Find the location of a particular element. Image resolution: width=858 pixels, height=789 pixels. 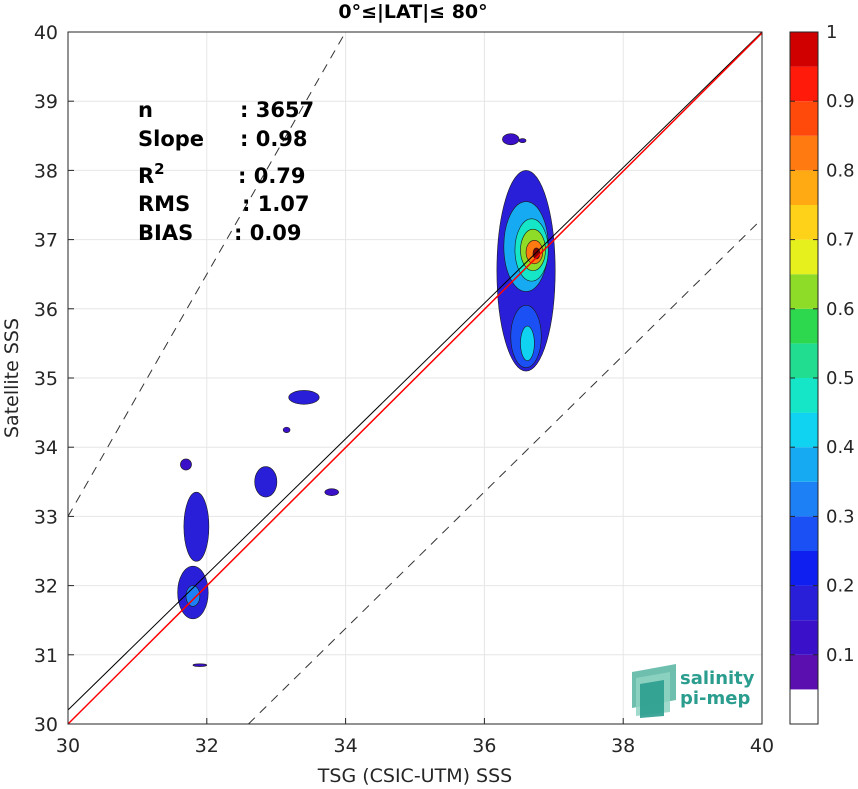

y-tick-label: 34 is located at coordinates (46, 448).